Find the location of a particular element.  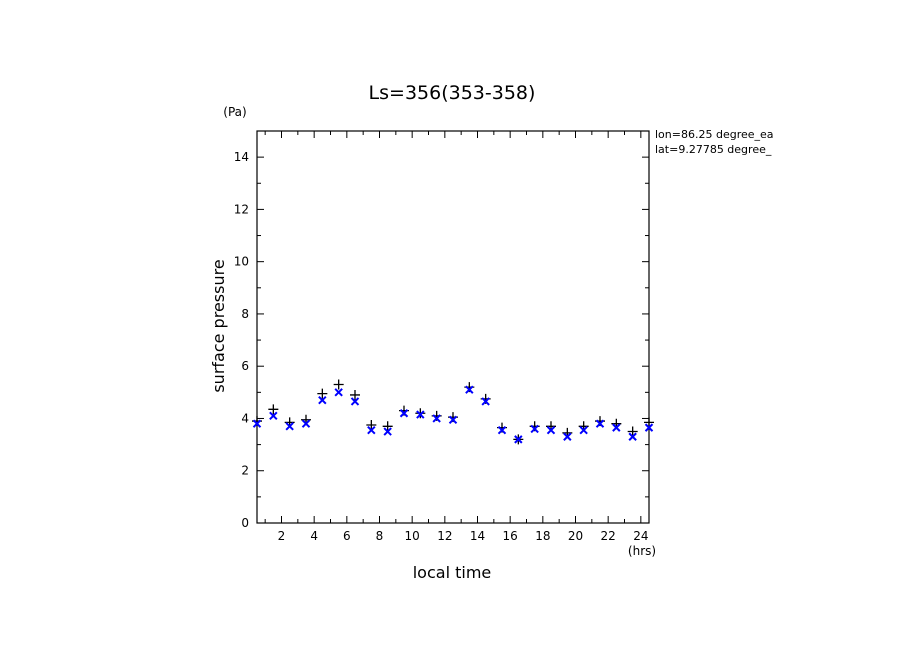

lon-annotation: lon=86.25 degree_ea is located at coordinates (714, 134).